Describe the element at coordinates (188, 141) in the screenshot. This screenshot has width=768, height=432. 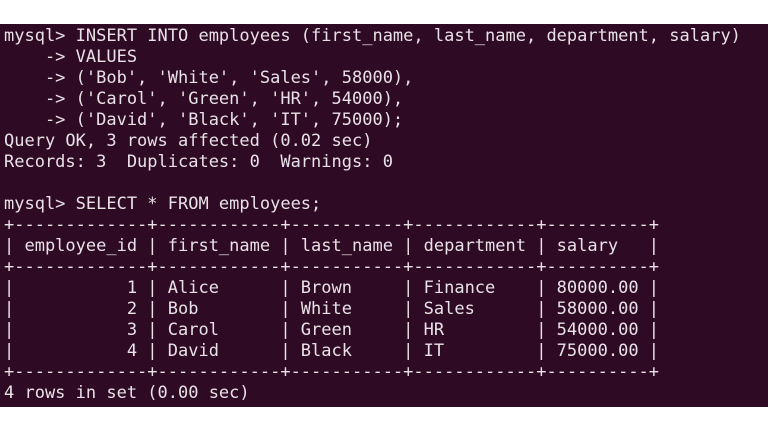
I see `output-line: Query OK, 3 rows affected (0.02 sec)` at that location.